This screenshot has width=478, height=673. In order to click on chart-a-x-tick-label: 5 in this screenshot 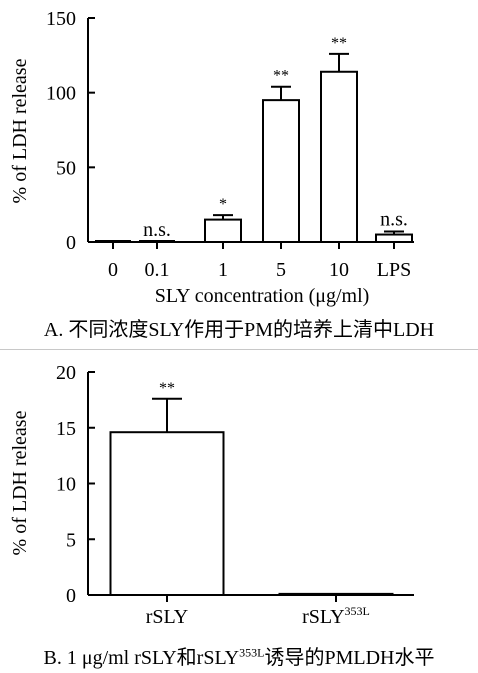, I will do `click(281, 270)`.